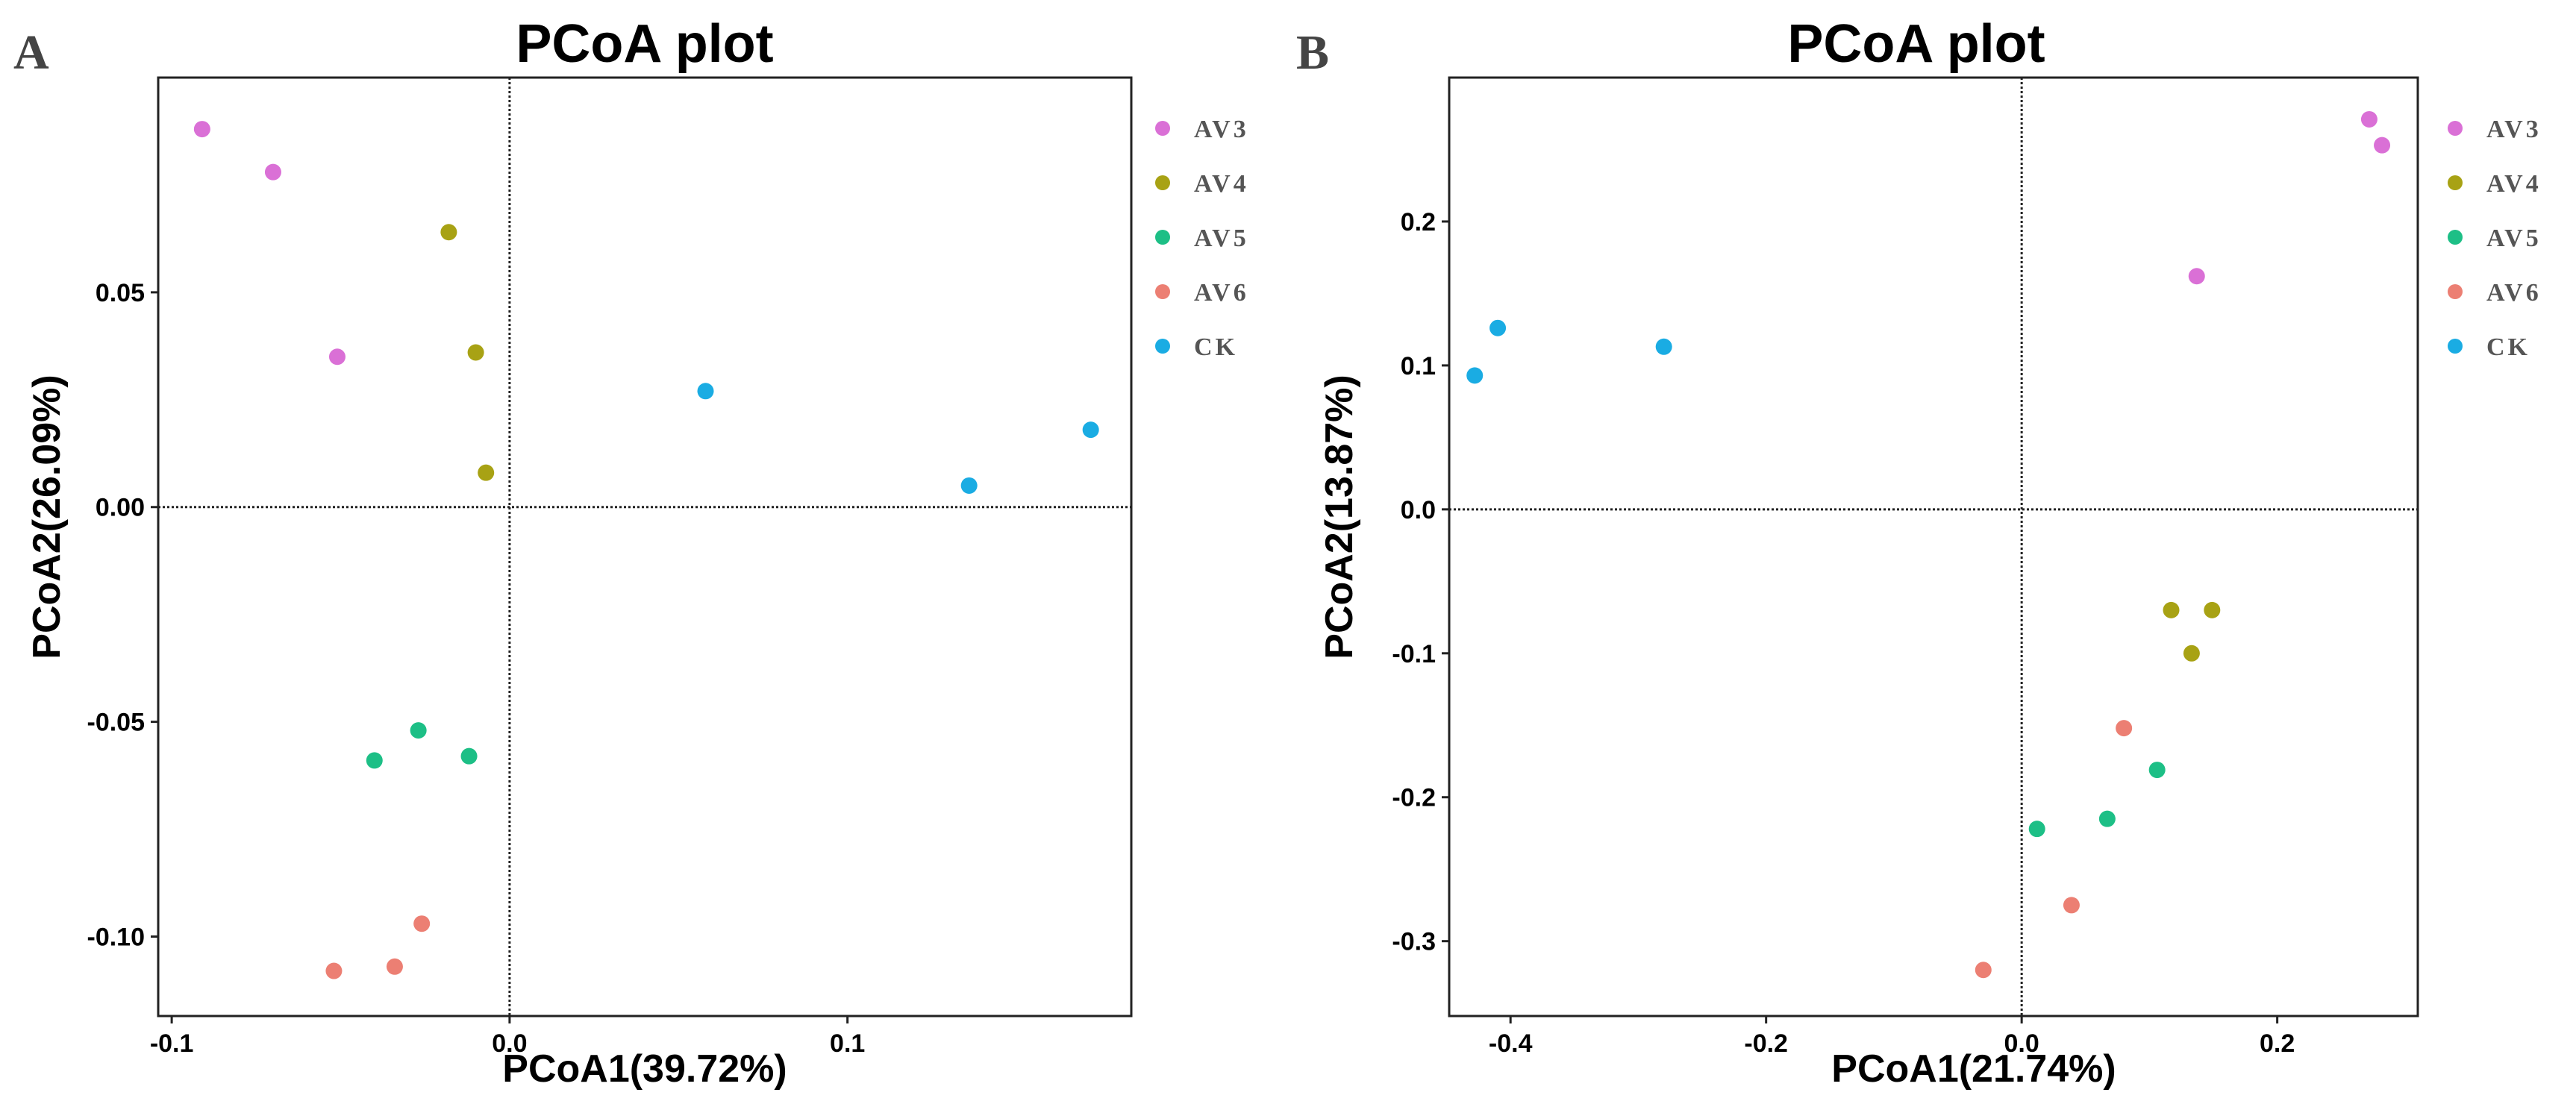  What do you see at coordinates (1339, 516) in the screenshot?
I see `panel-b-y-axis-label: PCoA2(13.87%)` at bounding box center [1339, 516].